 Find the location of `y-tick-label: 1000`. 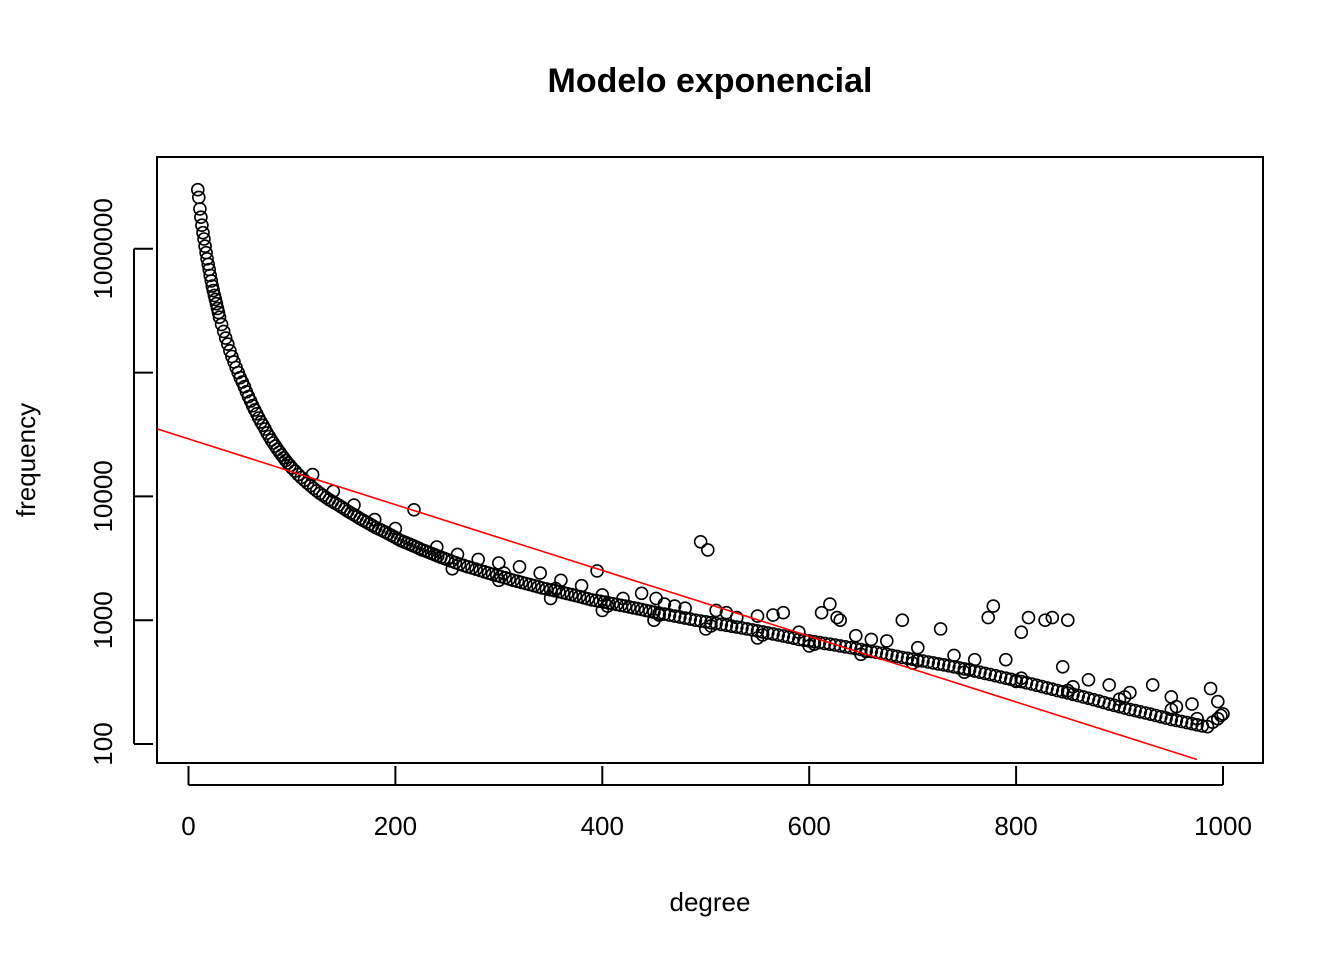

y-tick-label: 1000 is located at coordinates (103, 620).